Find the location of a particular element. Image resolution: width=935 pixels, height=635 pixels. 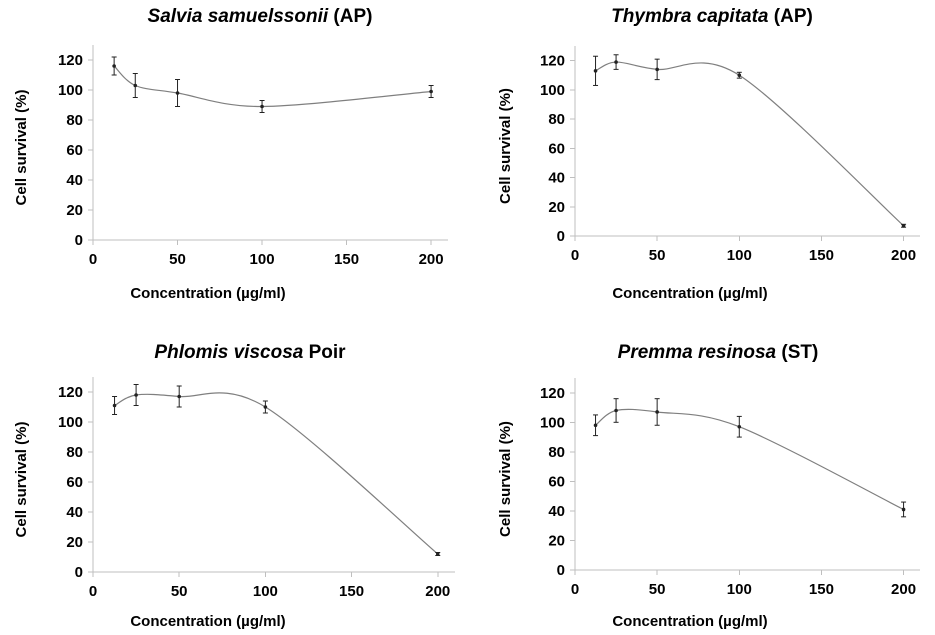

chart-title: Salvia samuelssonii (AP) is located at coordinates (260, 16).